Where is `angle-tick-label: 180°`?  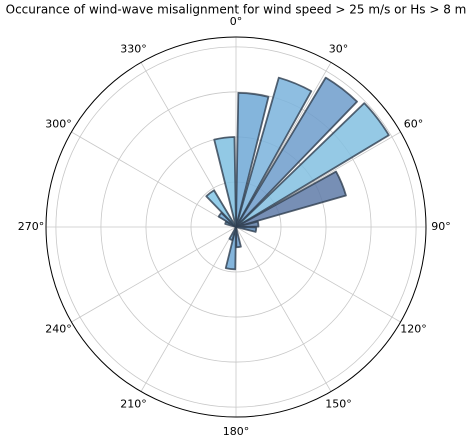
angle-tick-label: 180° is located at coordinates (236, 431).